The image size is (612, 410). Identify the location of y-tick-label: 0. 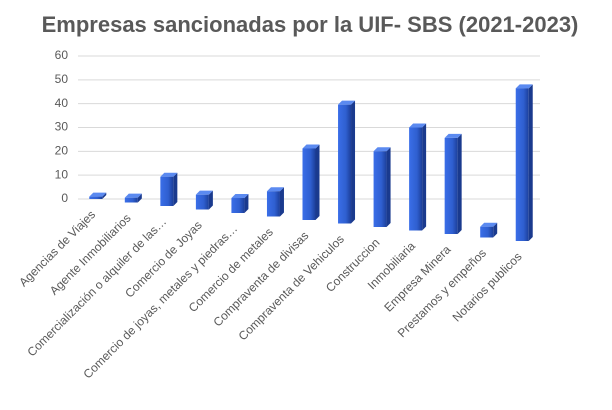
(64, 198).